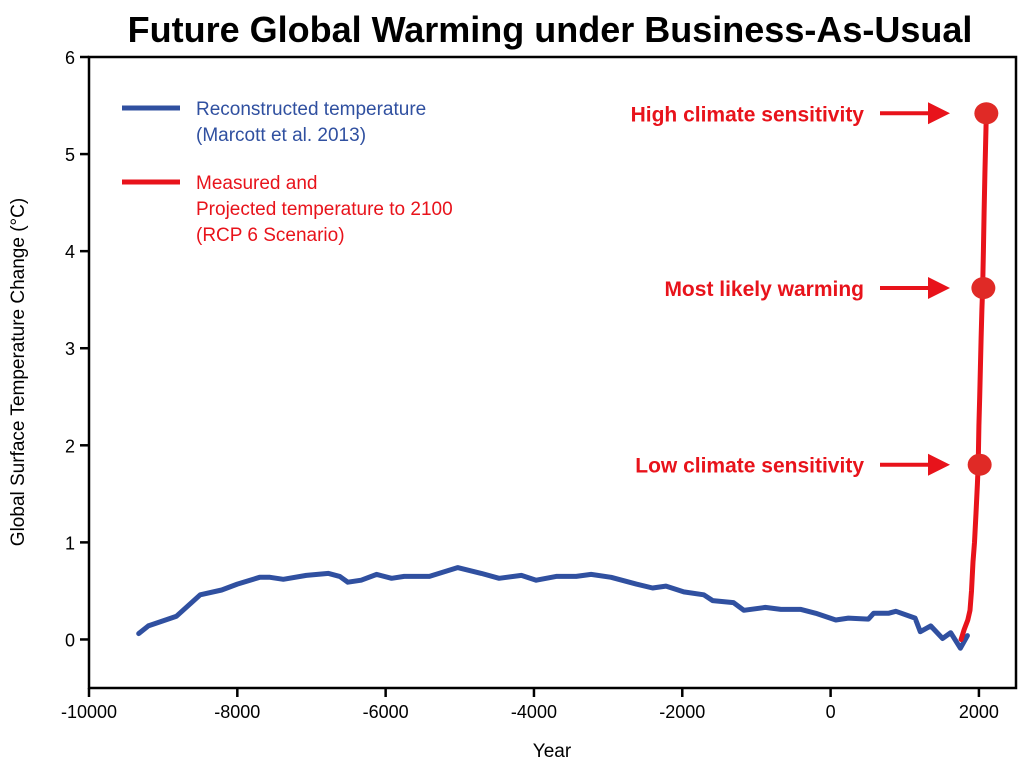 The image size is (1024, 773). What do you see at coordinates (324, 209) in the screenshot?
I see `legend-label: Projected temperature to 2100` at bounding box center [324, 209].